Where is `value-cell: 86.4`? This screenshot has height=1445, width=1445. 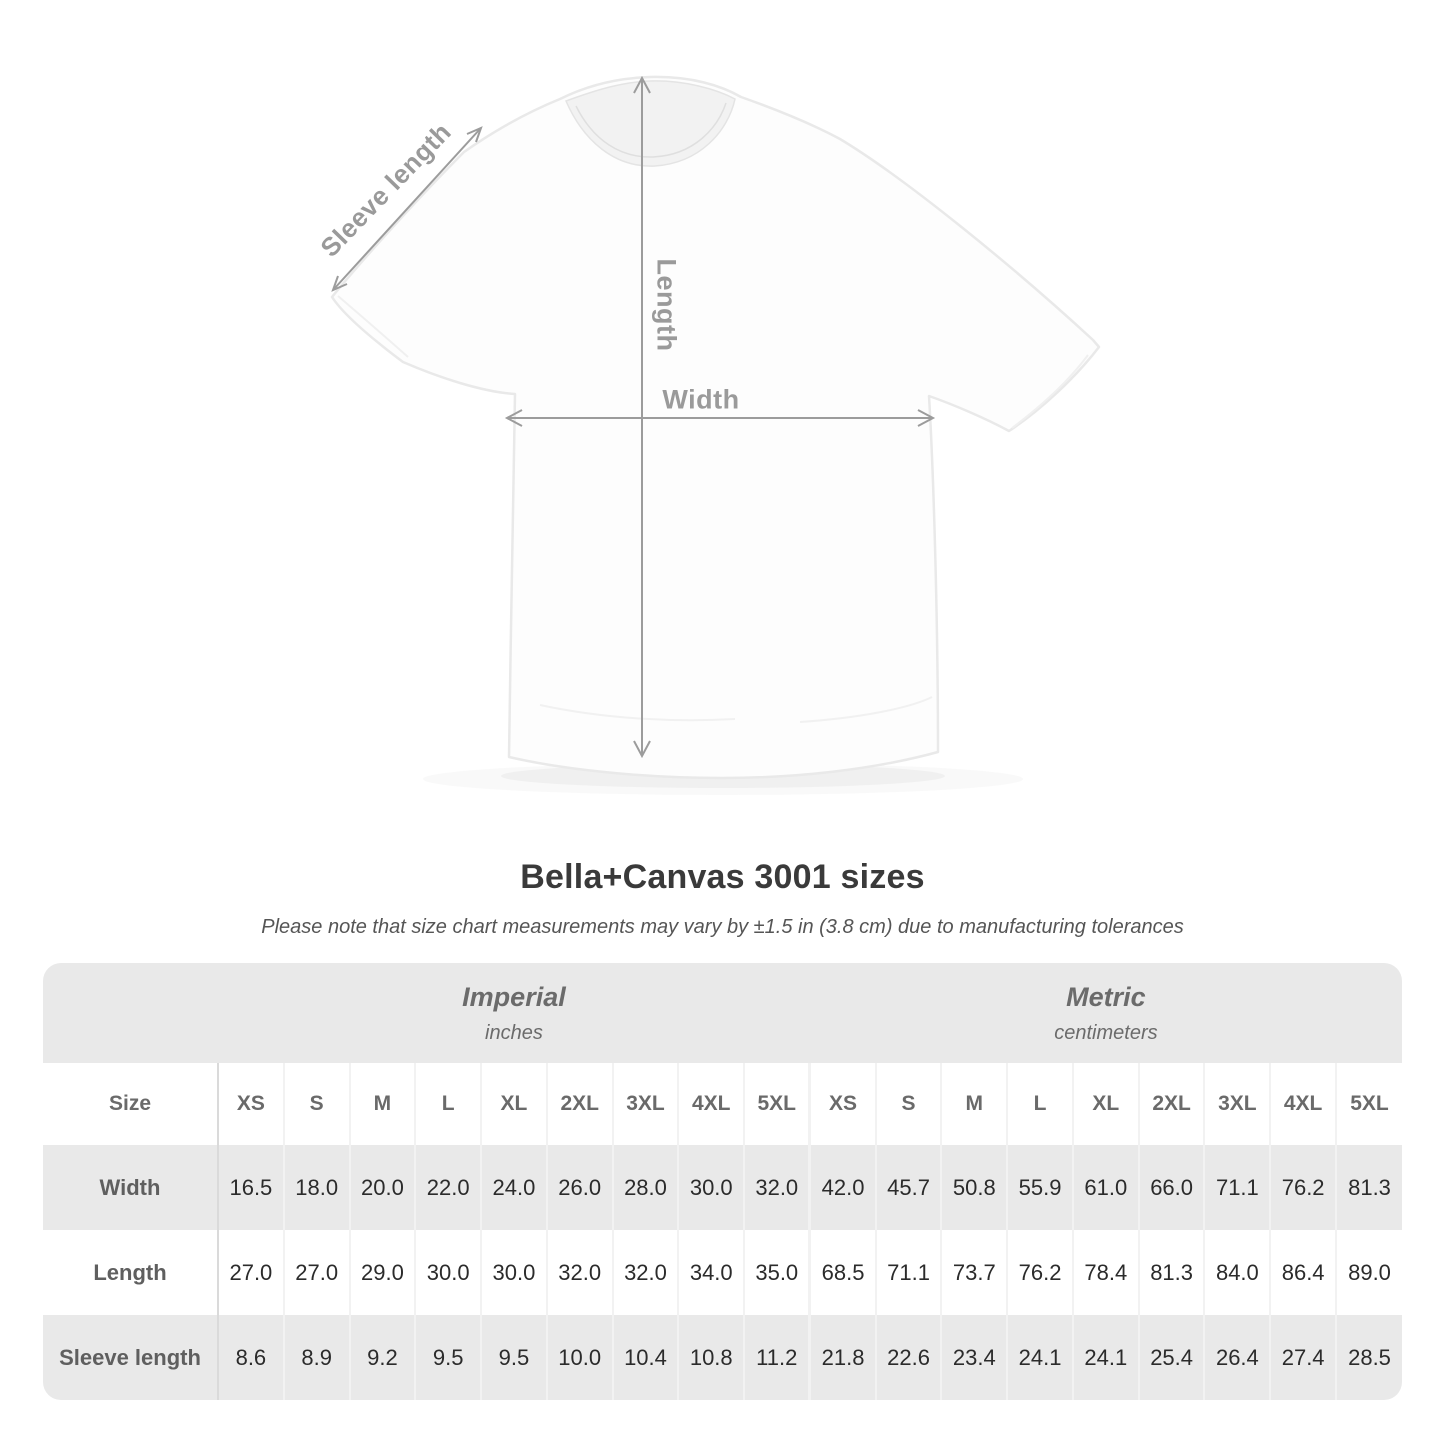 value-cell: 86.4 is located at coordinates (1303, 1272).